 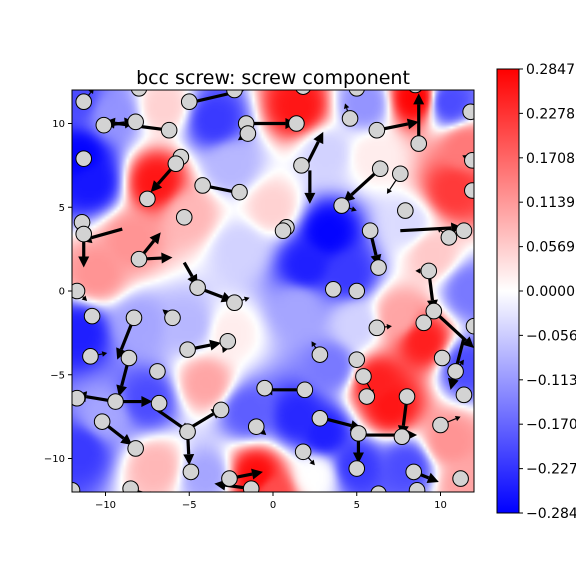 I want to click on colorbar-tick-label: 0.2847, so click(x=550, y=70).